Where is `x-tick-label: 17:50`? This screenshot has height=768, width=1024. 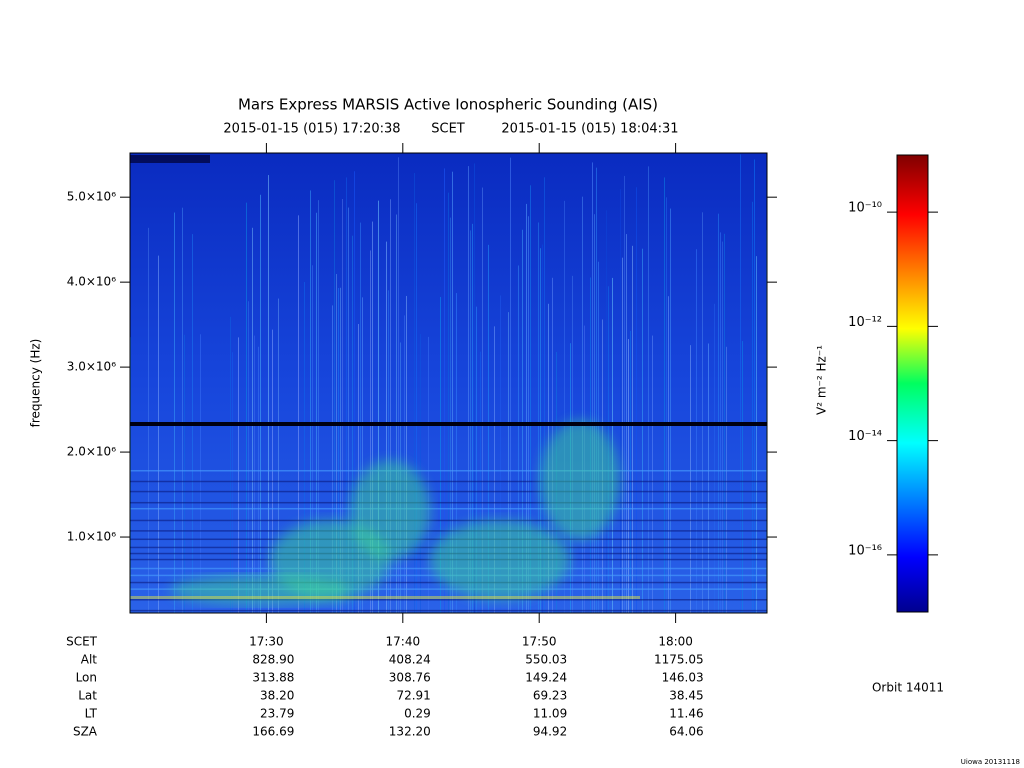 x-tick-label: 17:50 is located at coordinates (539, 642).